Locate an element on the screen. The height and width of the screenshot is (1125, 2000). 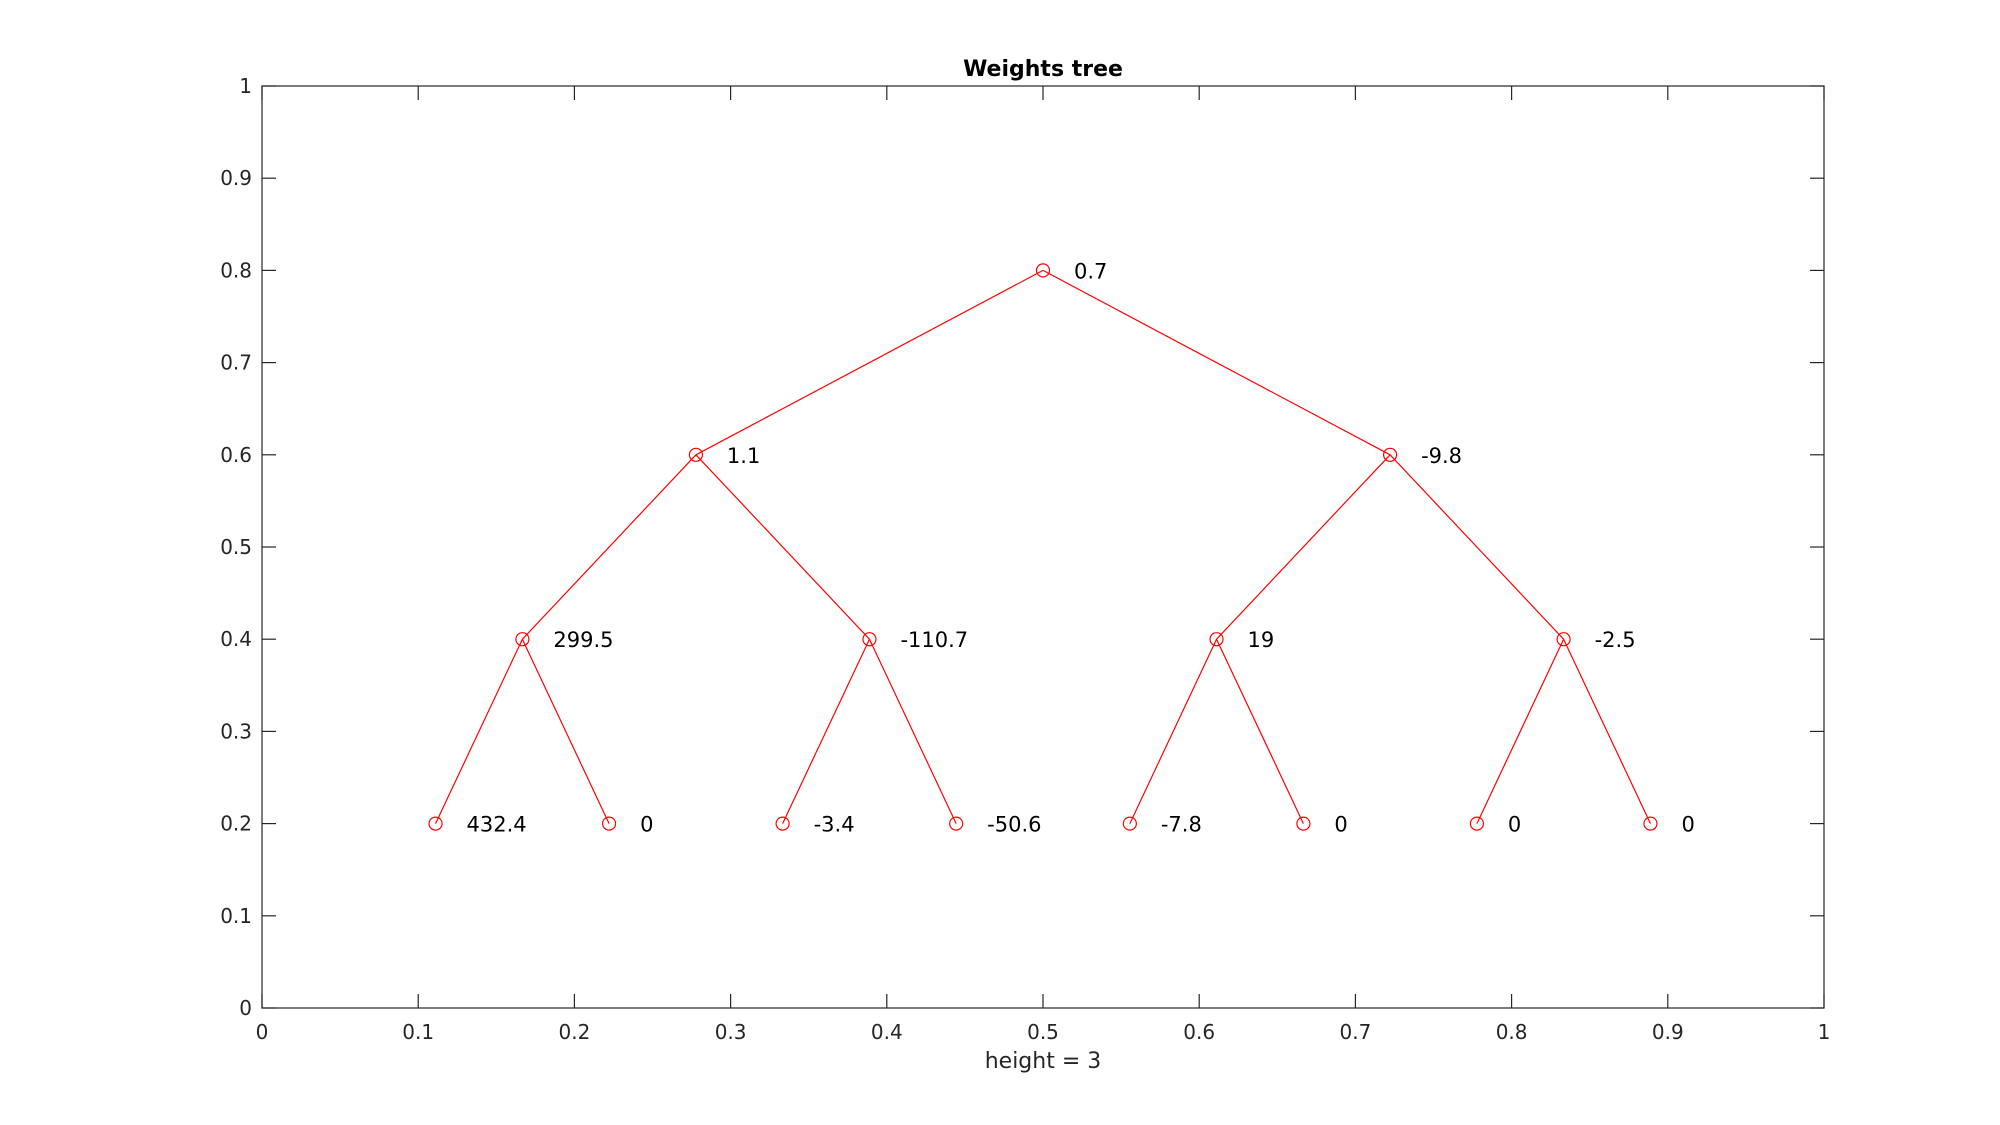
node-weight-label: 299.5 is located at coordinates (583, 640).